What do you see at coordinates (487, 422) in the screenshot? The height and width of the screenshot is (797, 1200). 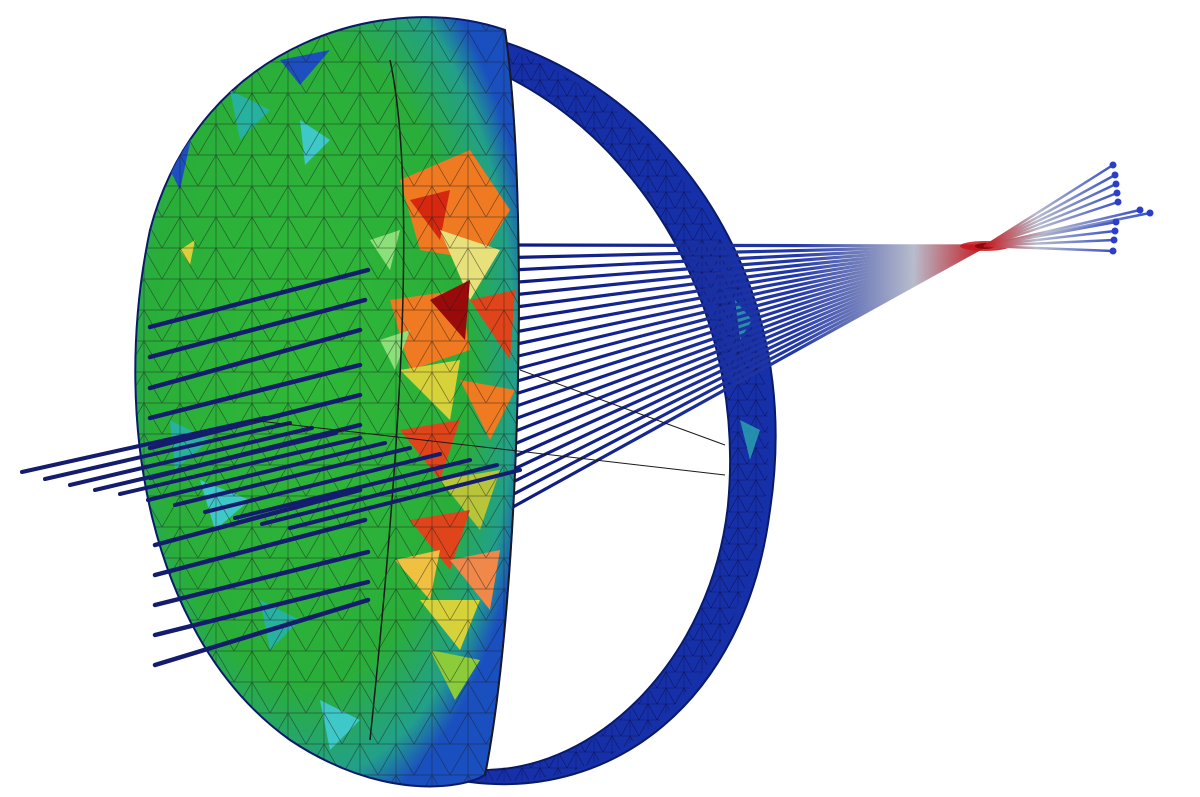 I see `construction-lines` at bounding box center [487, 422].